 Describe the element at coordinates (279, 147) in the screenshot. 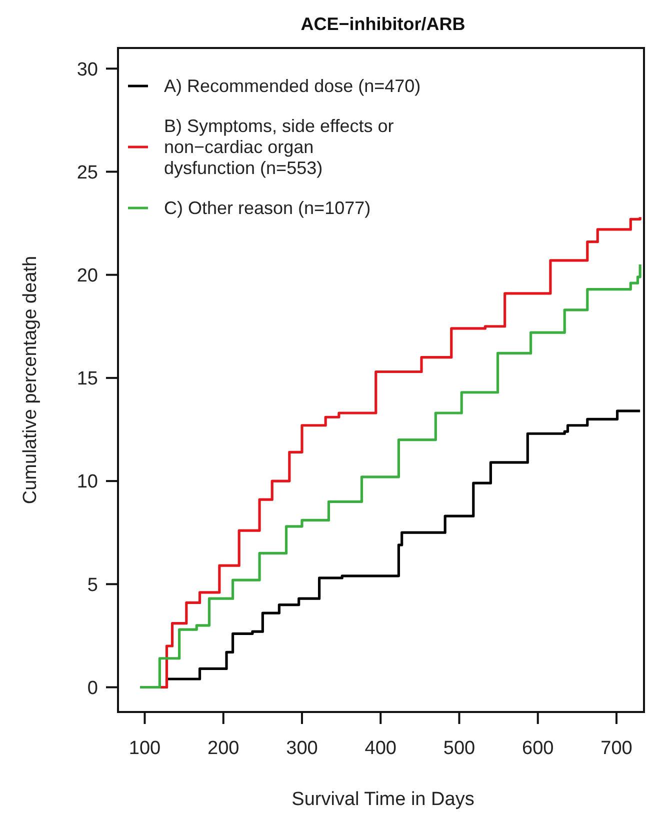

I see `legend-label: B) Symptoms, side effects or non−cardiac organ dysfunction (n=553)` at that location.